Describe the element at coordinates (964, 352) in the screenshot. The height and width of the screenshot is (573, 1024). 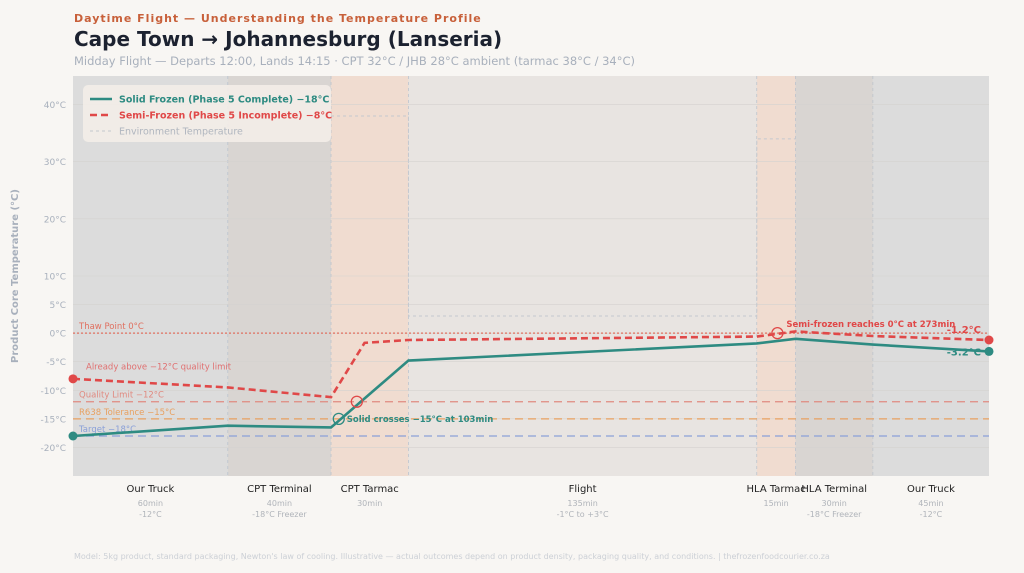
I see `series-end-label: -3.2°C` at that location.